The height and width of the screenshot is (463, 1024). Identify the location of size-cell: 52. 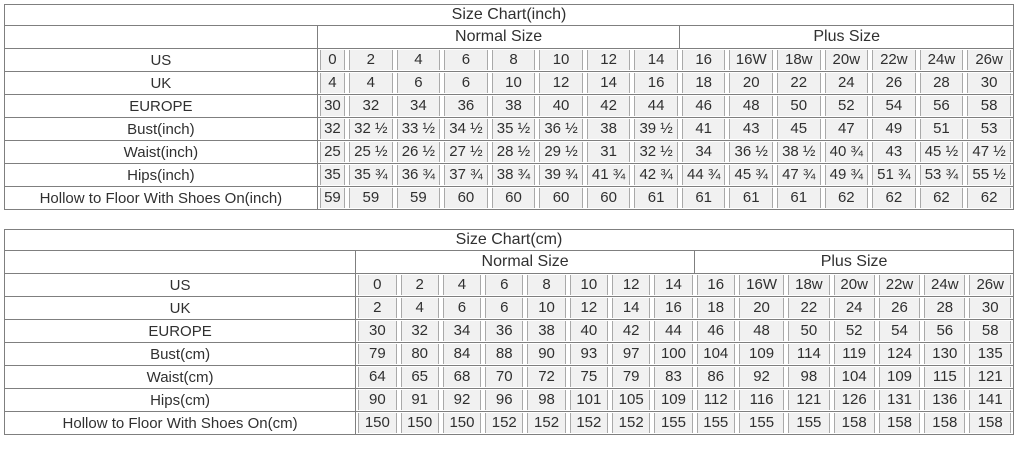
(854, 331).